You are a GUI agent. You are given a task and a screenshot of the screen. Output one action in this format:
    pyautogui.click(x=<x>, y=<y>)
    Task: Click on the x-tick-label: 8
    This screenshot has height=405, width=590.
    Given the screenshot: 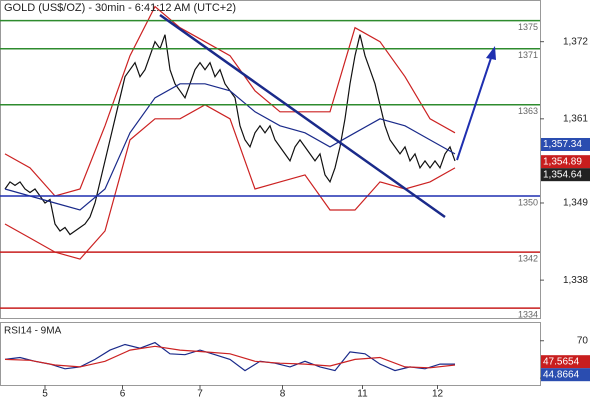 What is the action you would take?
    pyautogui.click(x=283, y=394)
    